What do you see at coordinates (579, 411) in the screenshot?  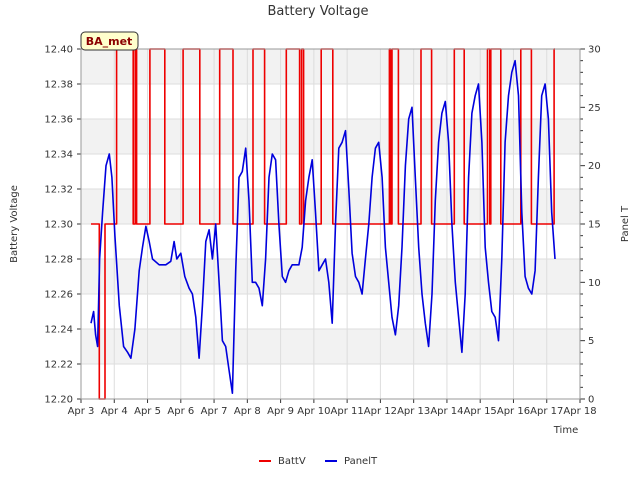 I see `x-tick-label: Apr 18` at bounding box center [579, 411].